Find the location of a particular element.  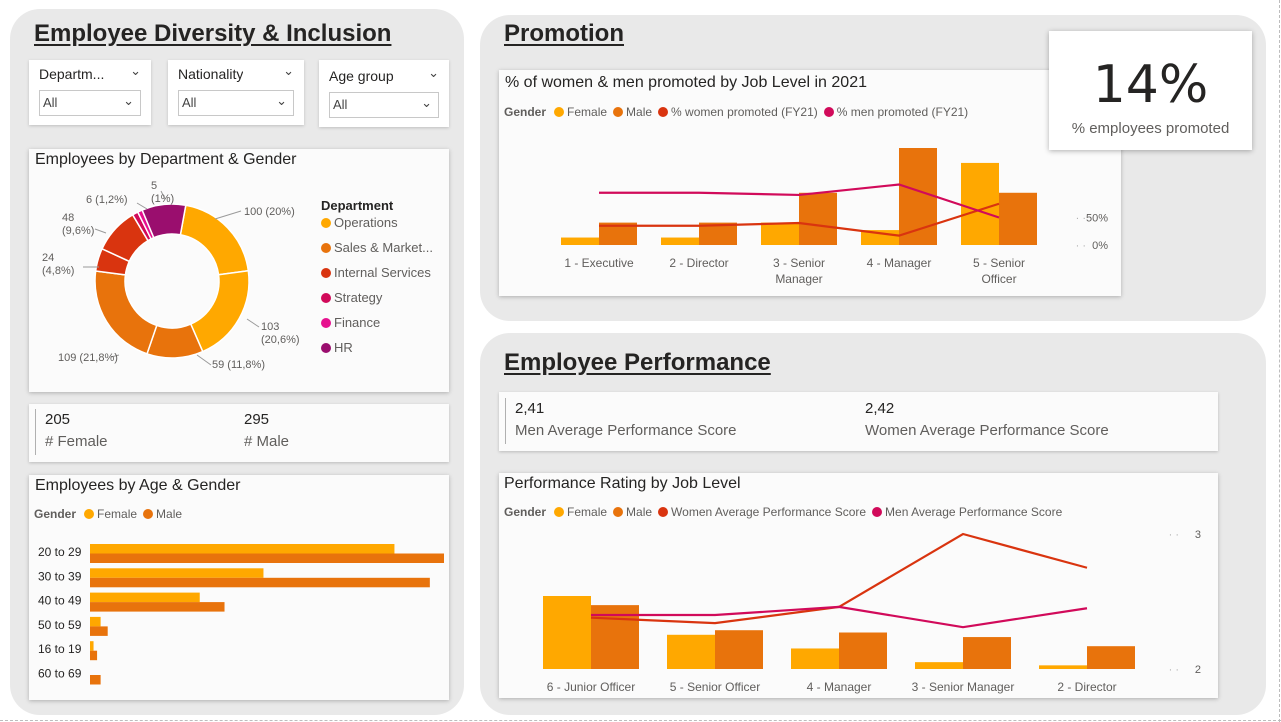

donut-legend-dot-operations is located at coordinates (326, 223).